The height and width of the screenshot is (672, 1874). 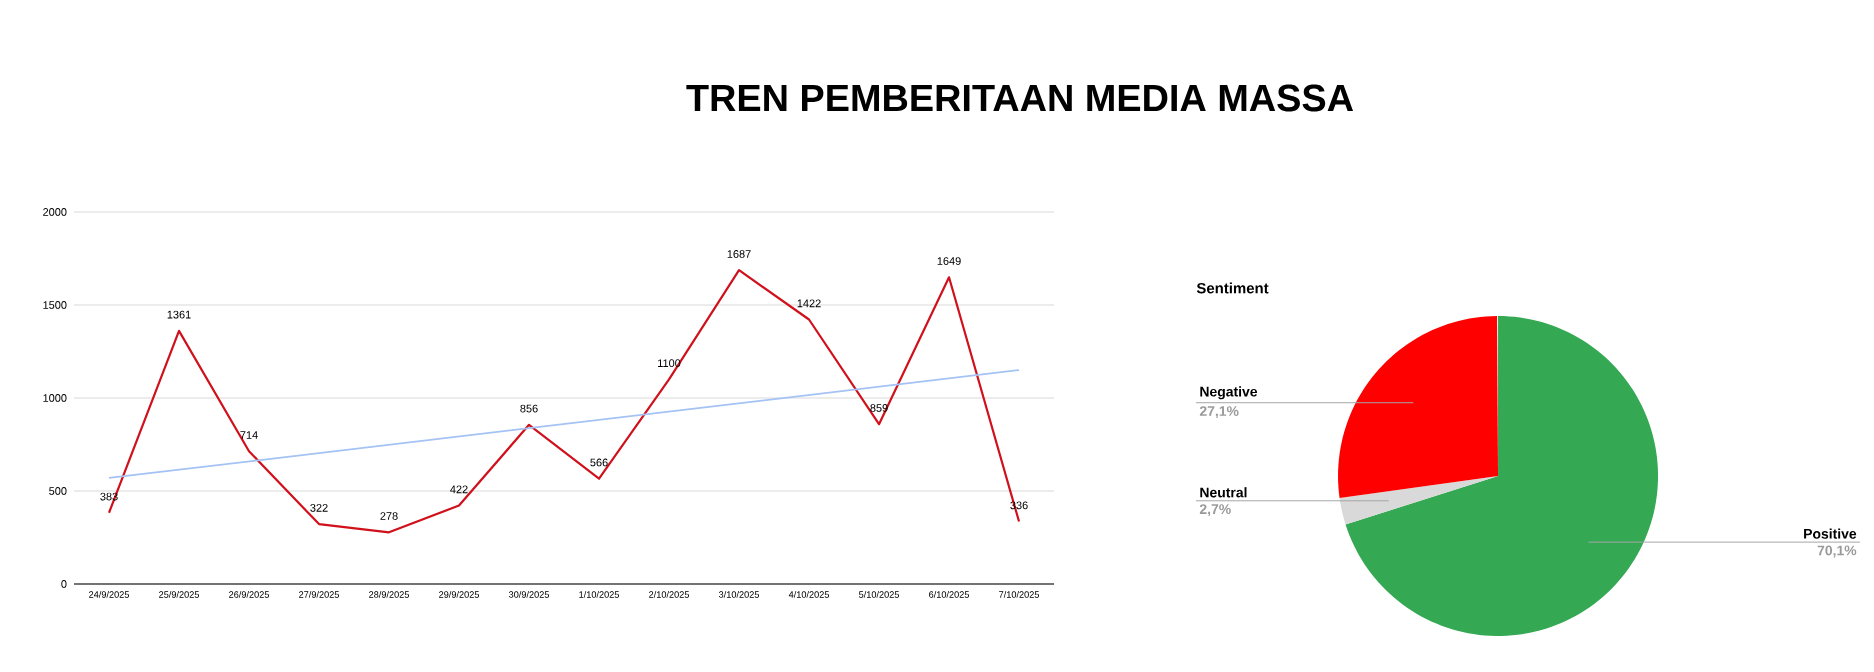 What do you see at coordinates (1020, 98) in the screenshot?
I see `chart-title: TREN PEMBERITAAN MEDIA MASSA` at bounding box center [1020, 98].